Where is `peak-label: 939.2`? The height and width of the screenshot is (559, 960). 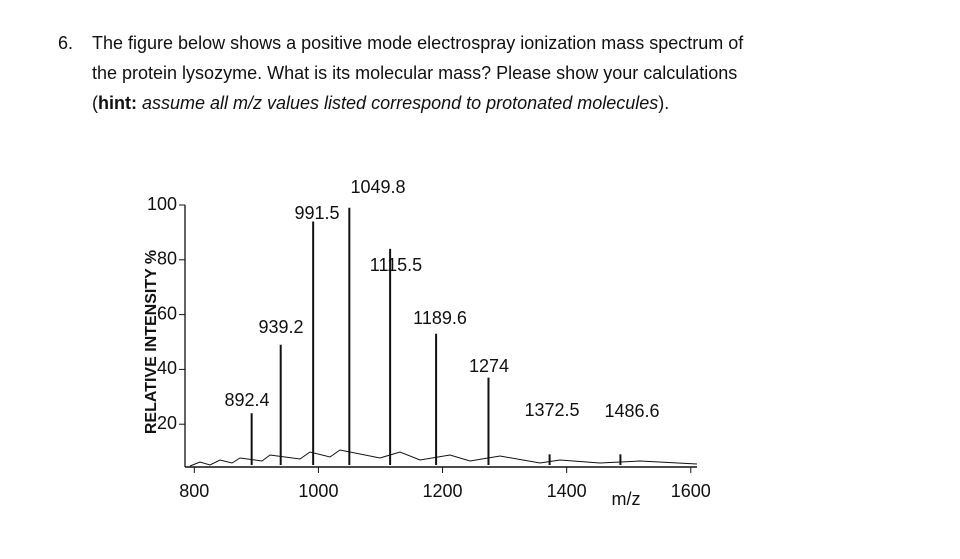 peak-label: 939.2 is located at coordinates (280, 327).